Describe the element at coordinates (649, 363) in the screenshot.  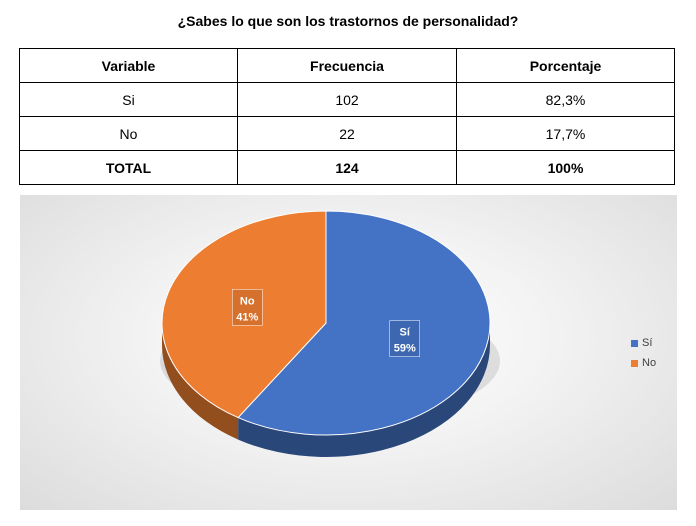
I see `legend-label: No` at that location.